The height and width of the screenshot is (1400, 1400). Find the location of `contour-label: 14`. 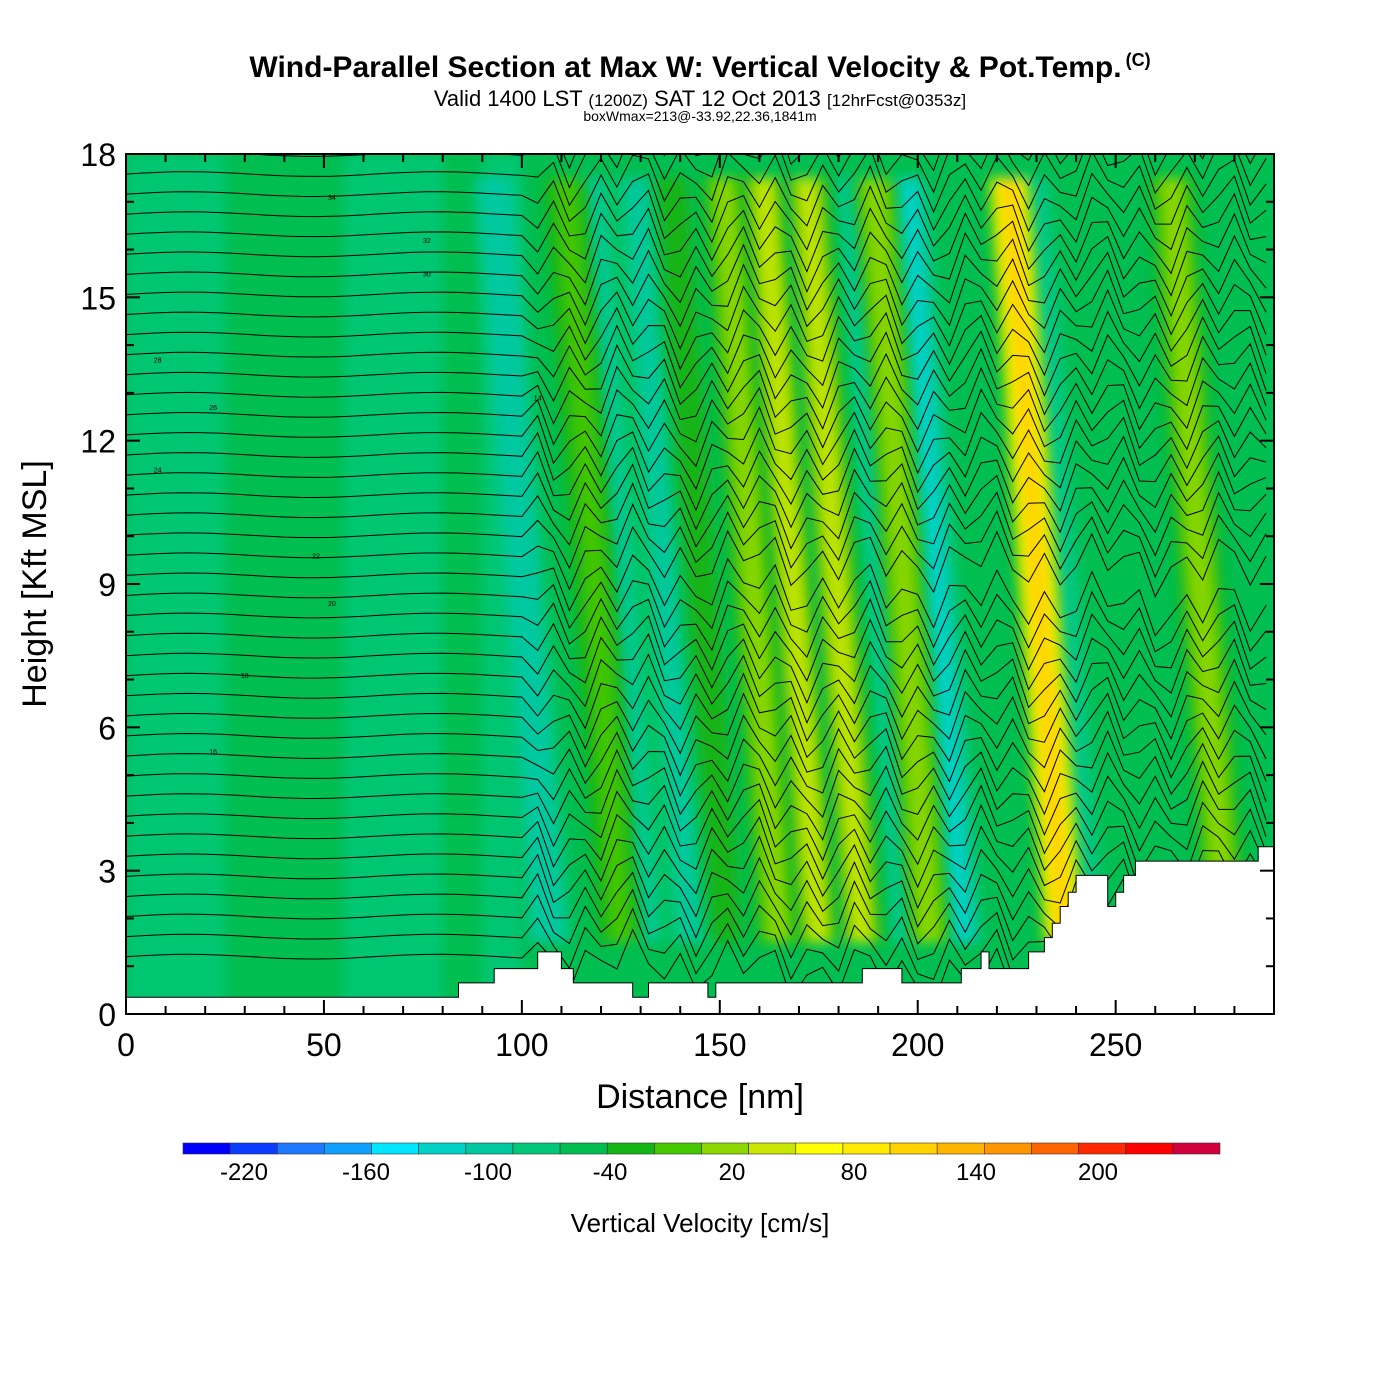

contour-label: 14 is located at coordinates (538, 399).